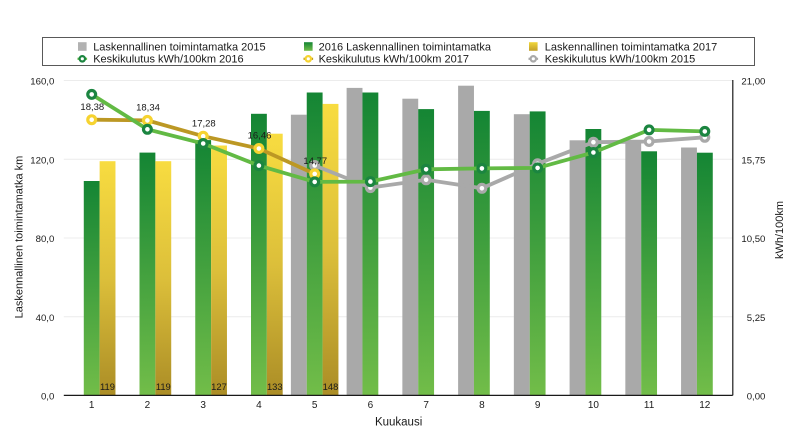 Image resolution: width=800 pixels, height=448 pixels. I want to click on svg-text:2016 Laskennallinen toimintama: 2016 Laskennallinen toimintamatka, so click(405, 47).